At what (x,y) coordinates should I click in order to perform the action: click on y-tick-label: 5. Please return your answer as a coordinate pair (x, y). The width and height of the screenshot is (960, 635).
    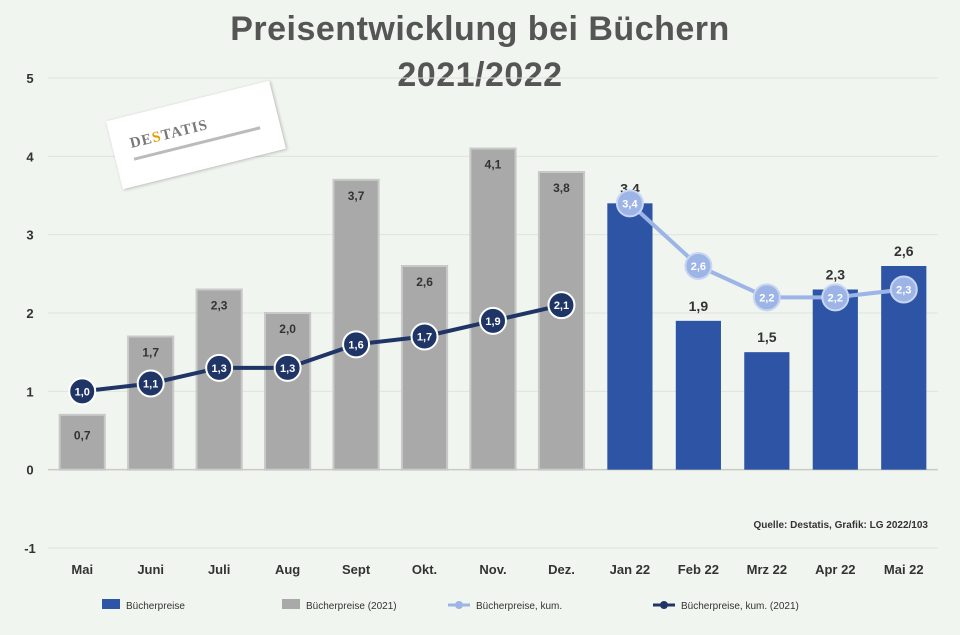
    Looking at the image, I should click on (29, 78).